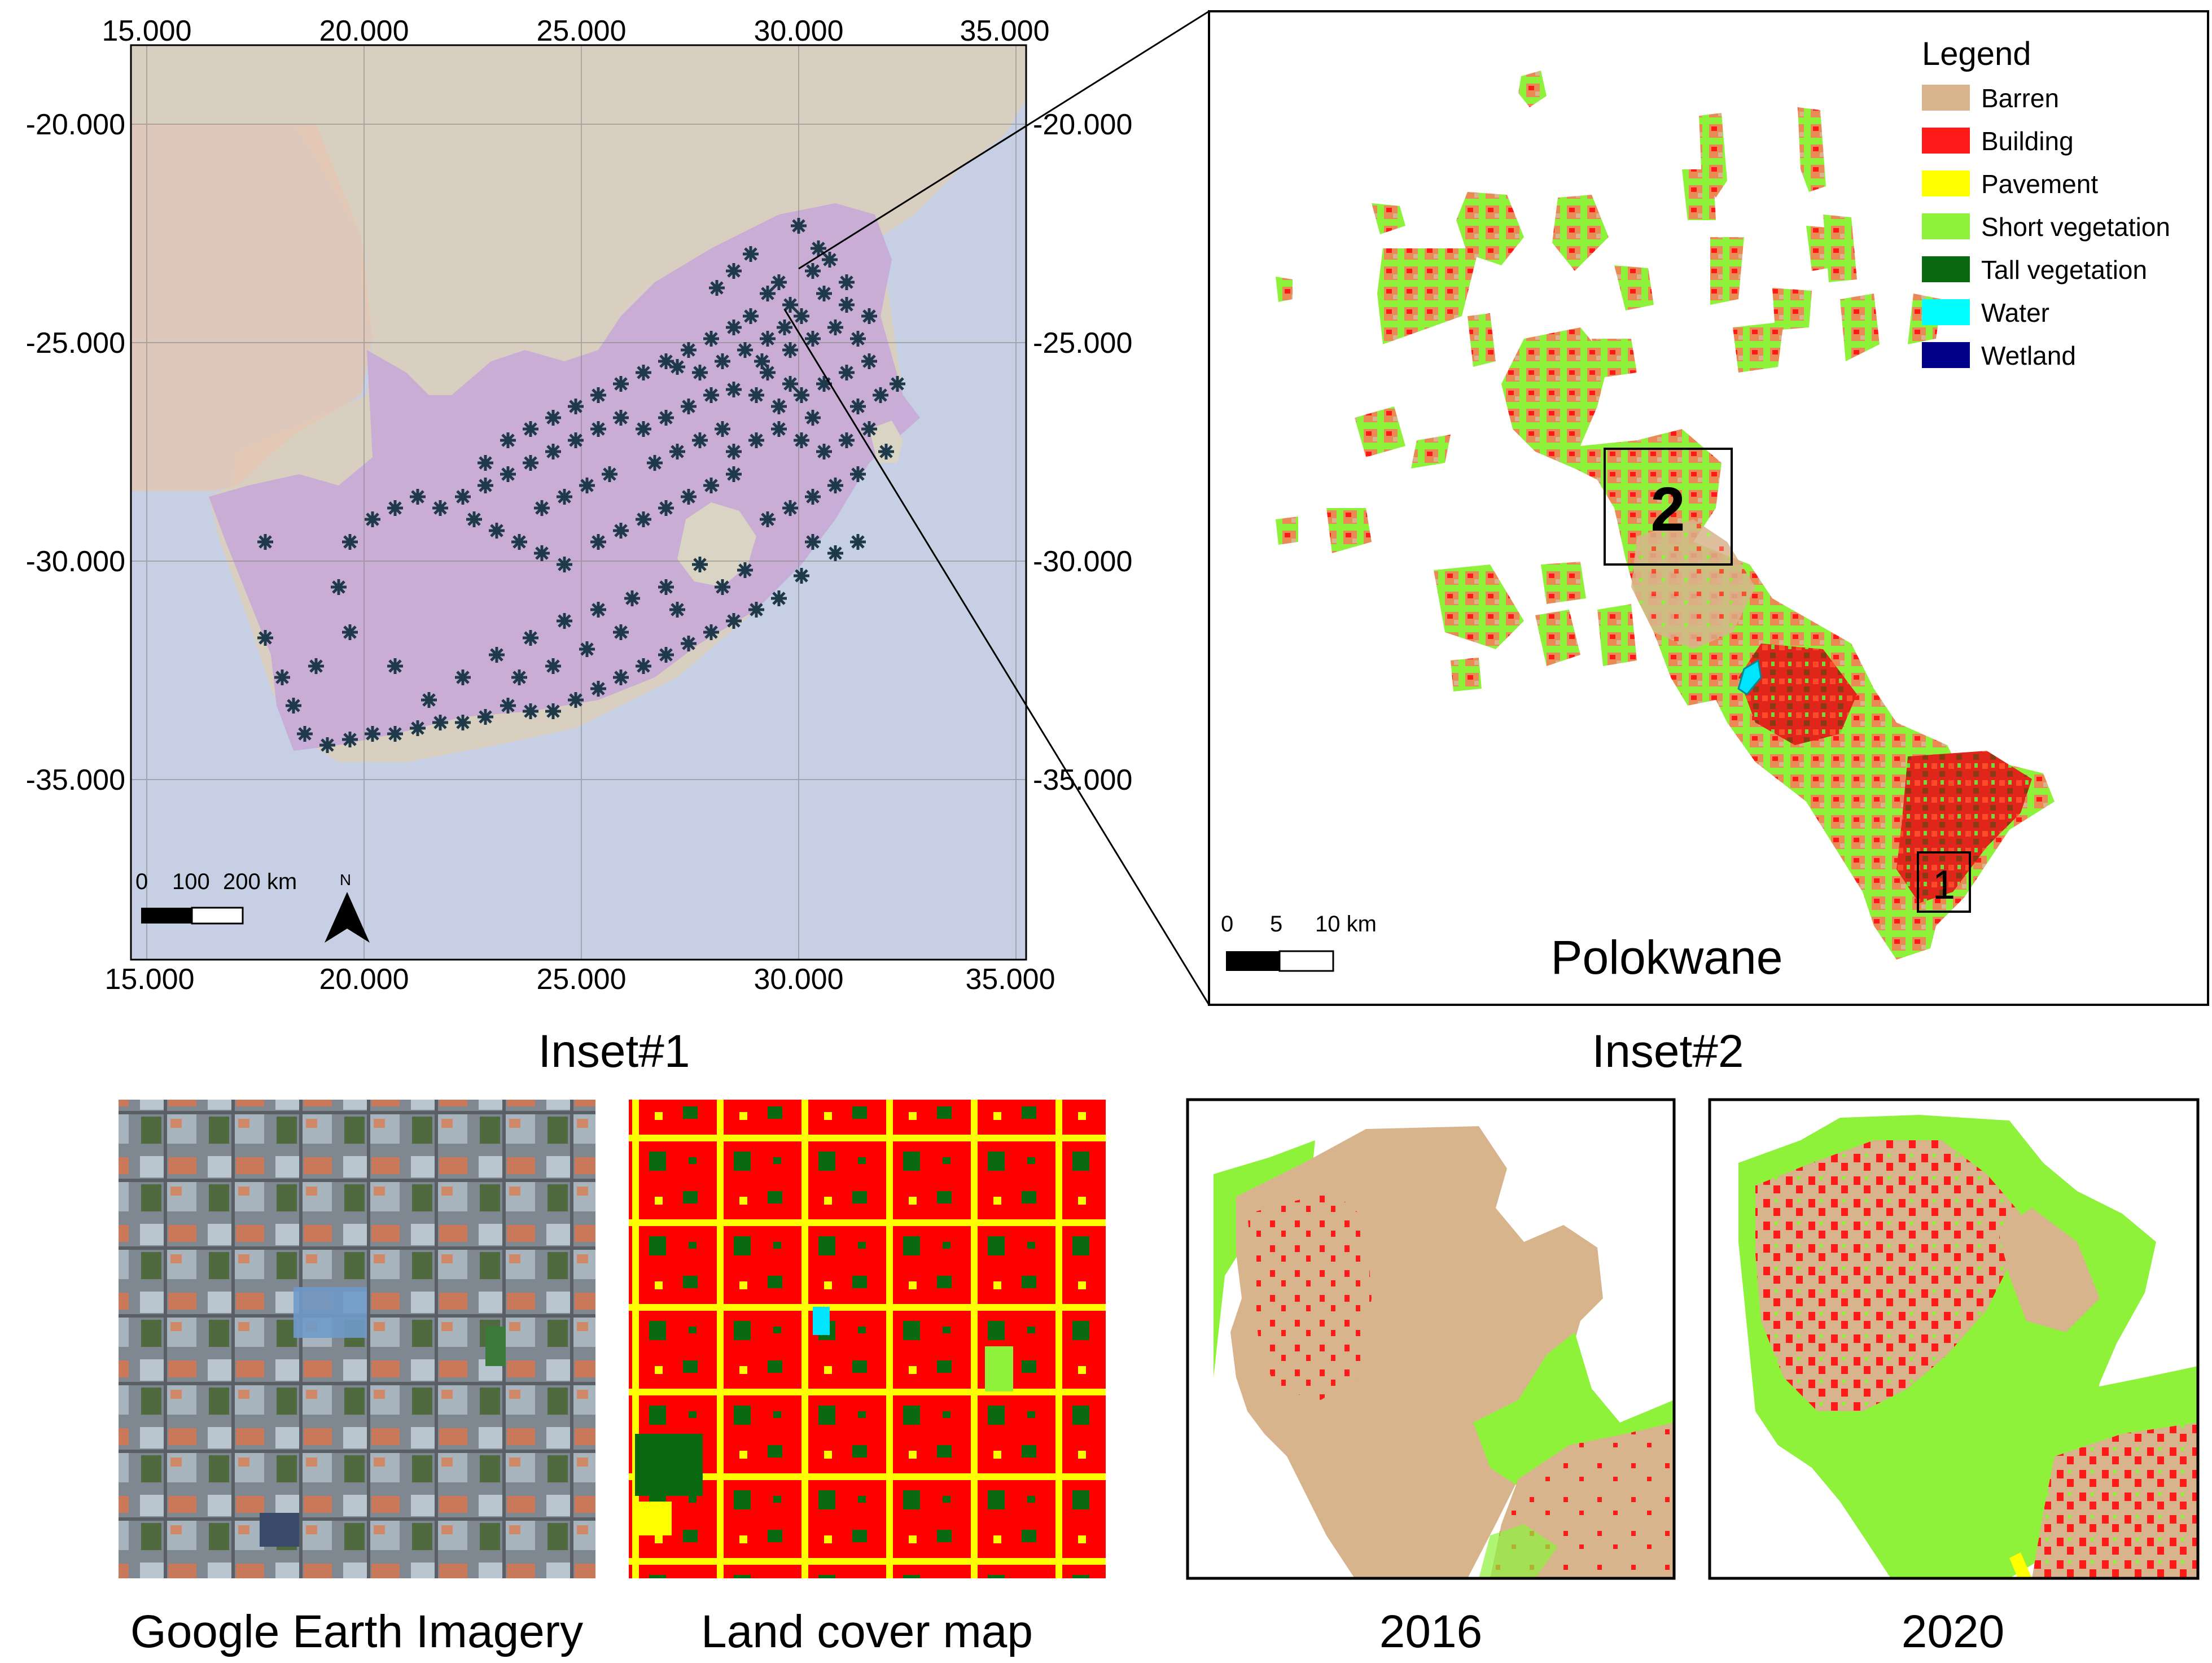 The width and height of the screenshot is (2212, 1663). Describe the element at coordinates (2029, 355) in the screenshot. I see `legend-label: Wetland` at that location.